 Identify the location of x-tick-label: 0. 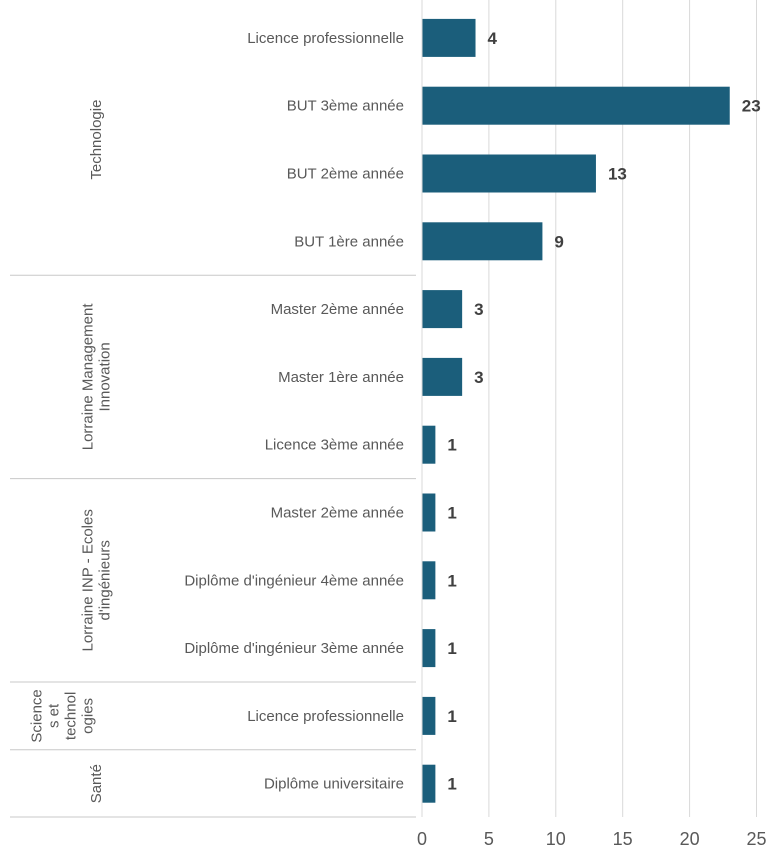
(422, 839).